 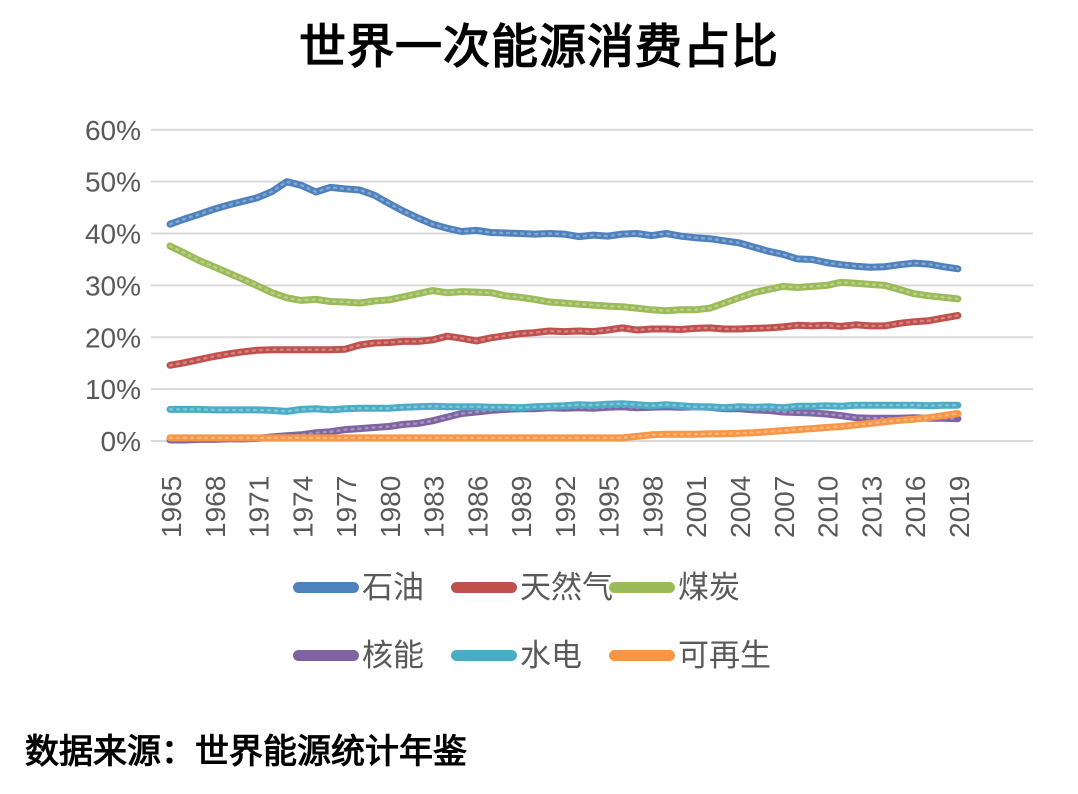 What do you see at coordinates (696, 507) in the screenshot?
I see `x-axis-tick-label: 2001` at bounding box center [696, 507].